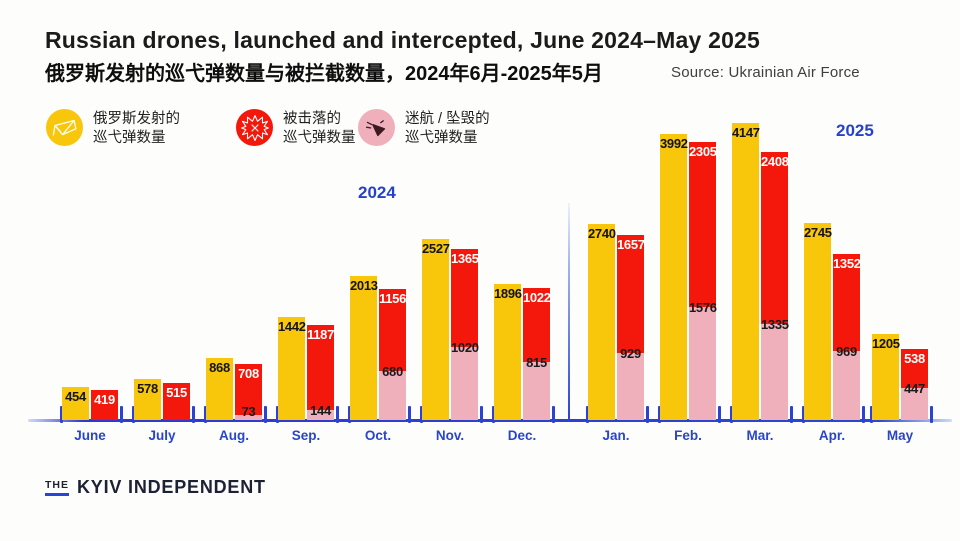  Describe the element at coordinates (176, 393) in the screenshot. I see `bar-value-shot-down: 515` at that location.